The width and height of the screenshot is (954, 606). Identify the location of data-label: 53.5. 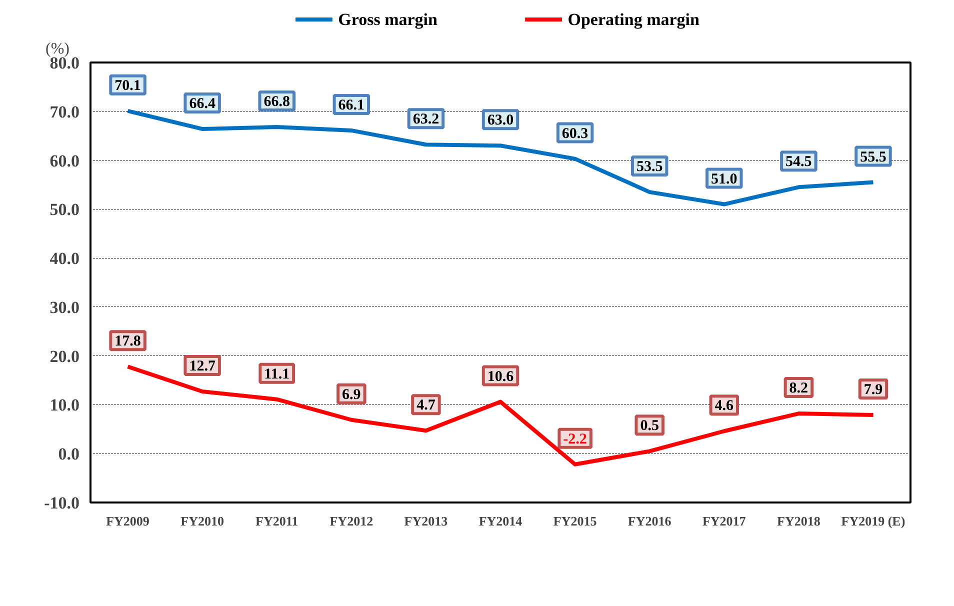
(649, 167).